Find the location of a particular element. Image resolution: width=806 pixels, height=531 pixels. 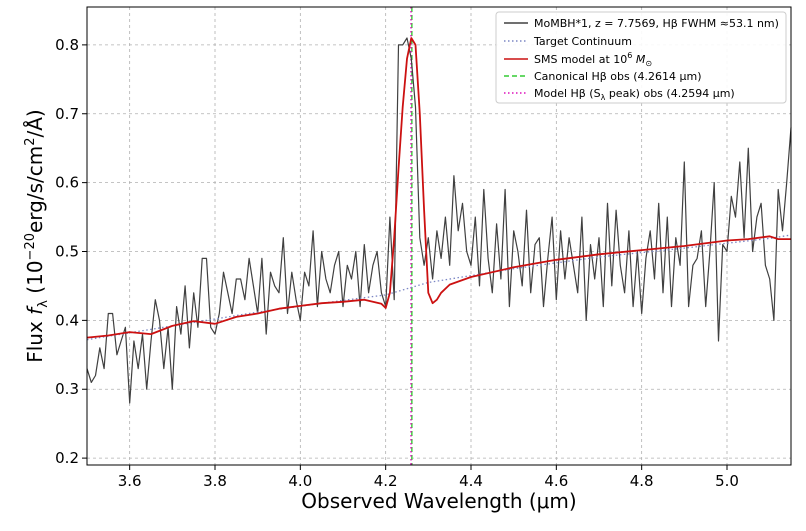

legend-label-sms-model: SMS model at 106 M⊙ is located at coordinates (593, 59).